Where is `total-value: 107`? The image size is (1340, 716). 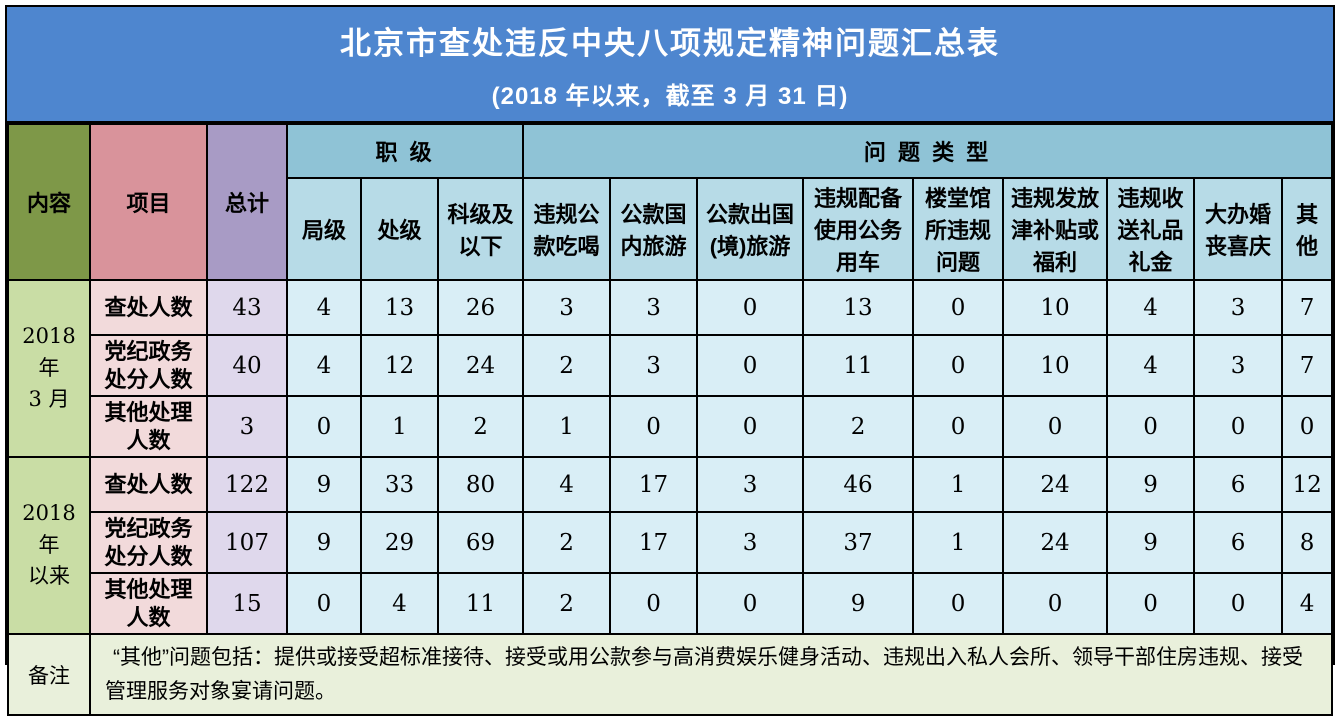
total-value: 107 is located at coordinates (247, 542).